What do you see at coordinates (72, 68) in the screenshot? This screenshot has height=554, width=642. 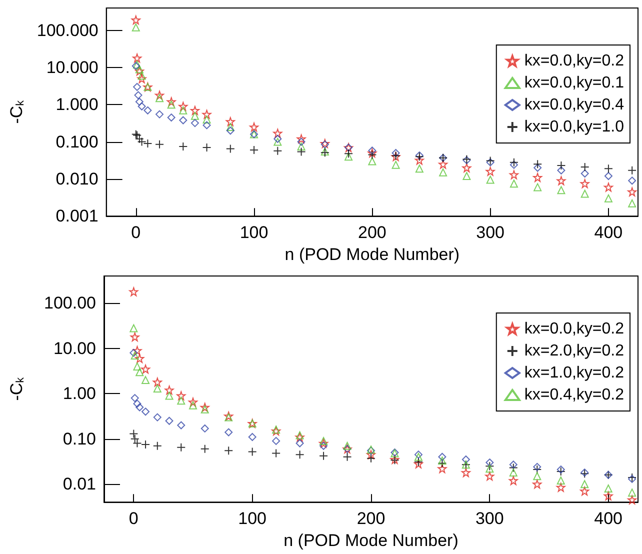 I see `y-tick-label: 10.000` at bounding box center [72, 68].